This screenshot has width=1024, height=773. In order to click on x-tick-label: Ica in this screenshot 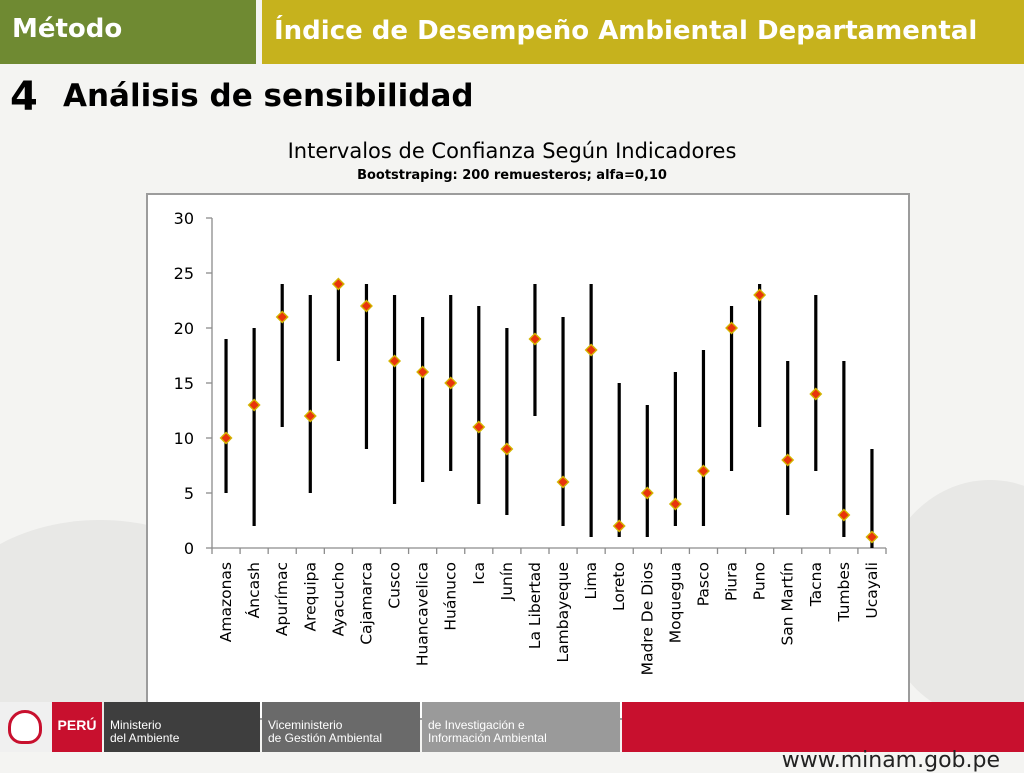, I will do `click(479, 573)`.